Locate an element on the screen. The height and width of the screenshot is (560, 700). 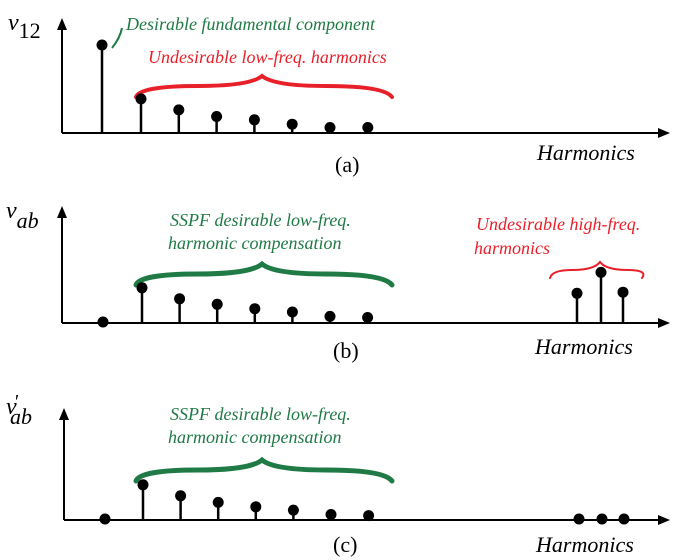
panel-c-low-note-line2: harmonic compensation is located at coordinates (254, 437).